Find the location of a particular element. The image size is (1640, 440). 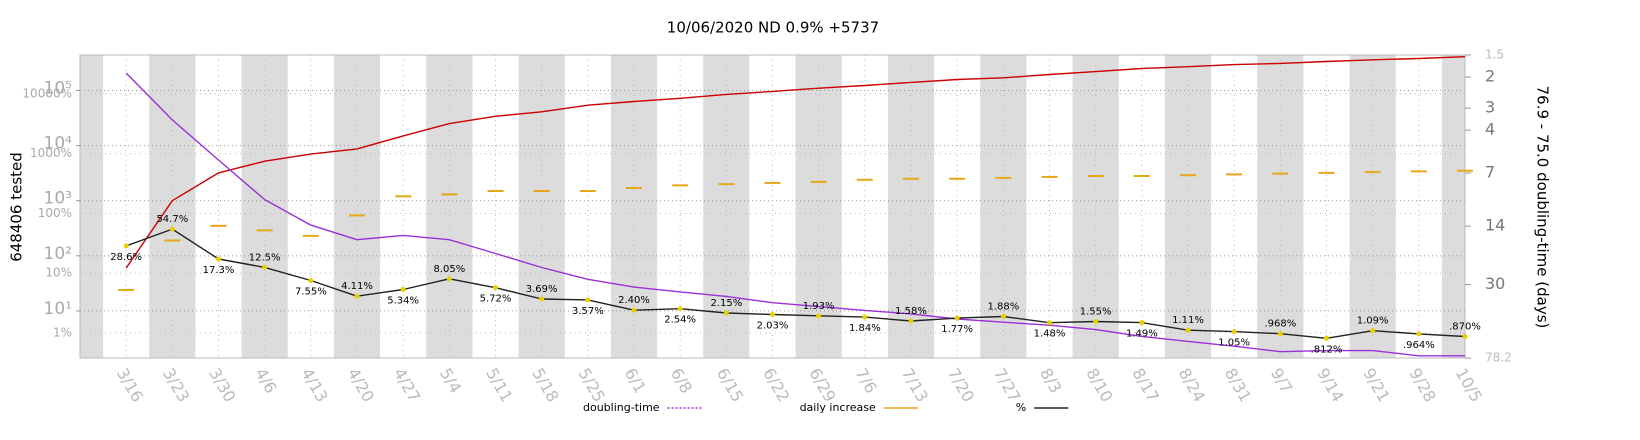

x-tick-label: 3/30 is located at coordinates (222, 385).